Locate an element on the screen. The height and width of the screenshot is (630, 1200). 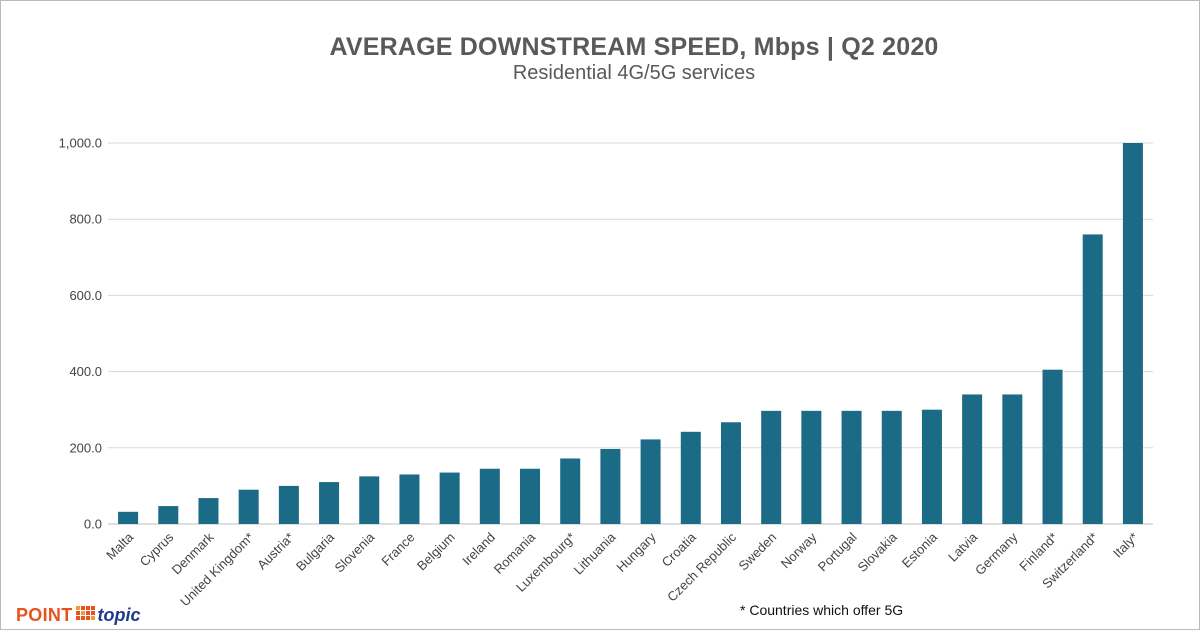
y-tick-label: 400.0 is located at coordinates (85, 371).